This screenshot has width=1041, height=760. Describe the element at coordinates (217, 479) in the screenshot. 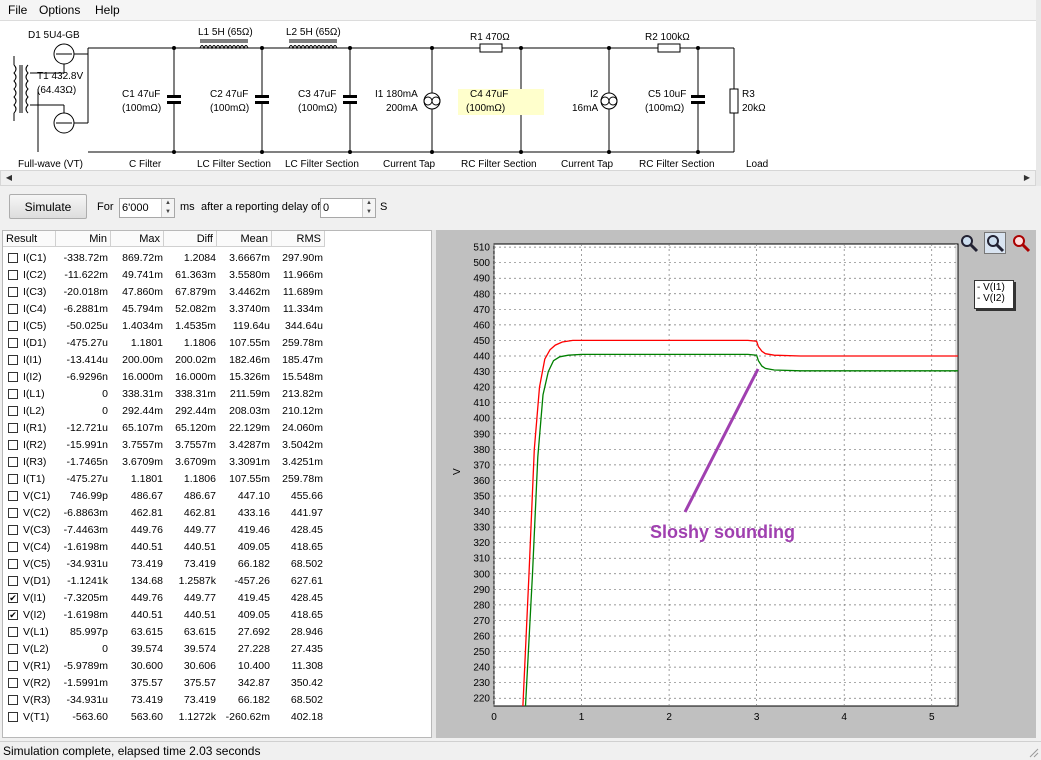

I see `table-row: I(T1) -475.27u 1.1801 1.1806 107.55m 259.78m` at that location.